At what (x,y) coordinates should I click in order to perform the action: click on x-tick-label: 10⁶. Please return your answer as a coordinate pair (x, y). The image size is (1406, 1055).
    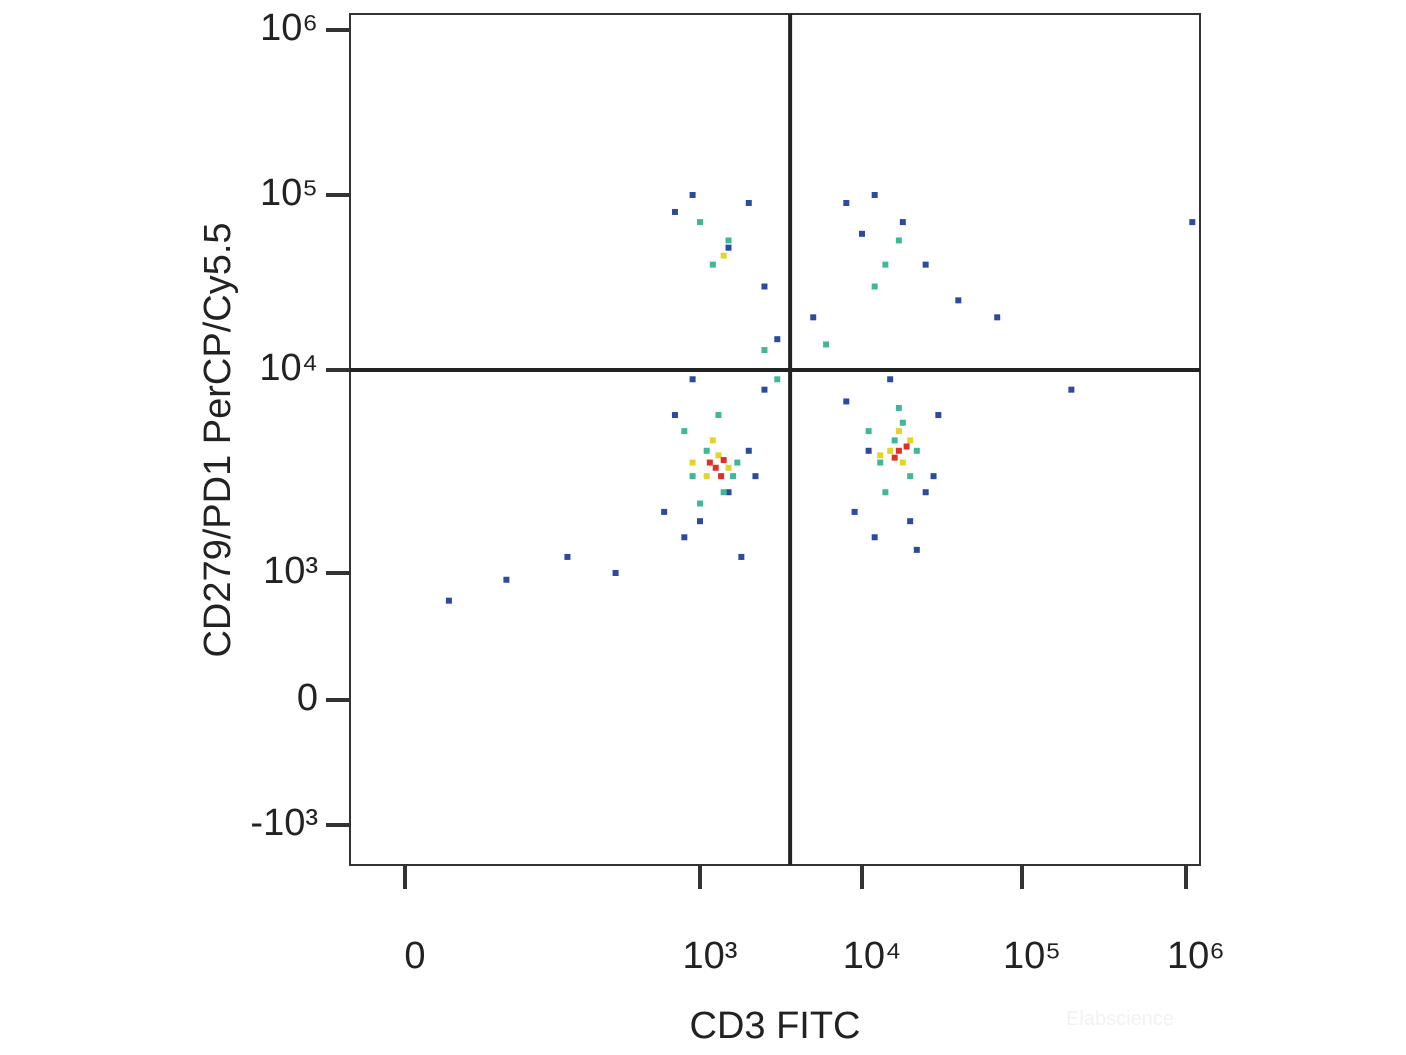
    Looking at the image, I should click on (1196, 956).